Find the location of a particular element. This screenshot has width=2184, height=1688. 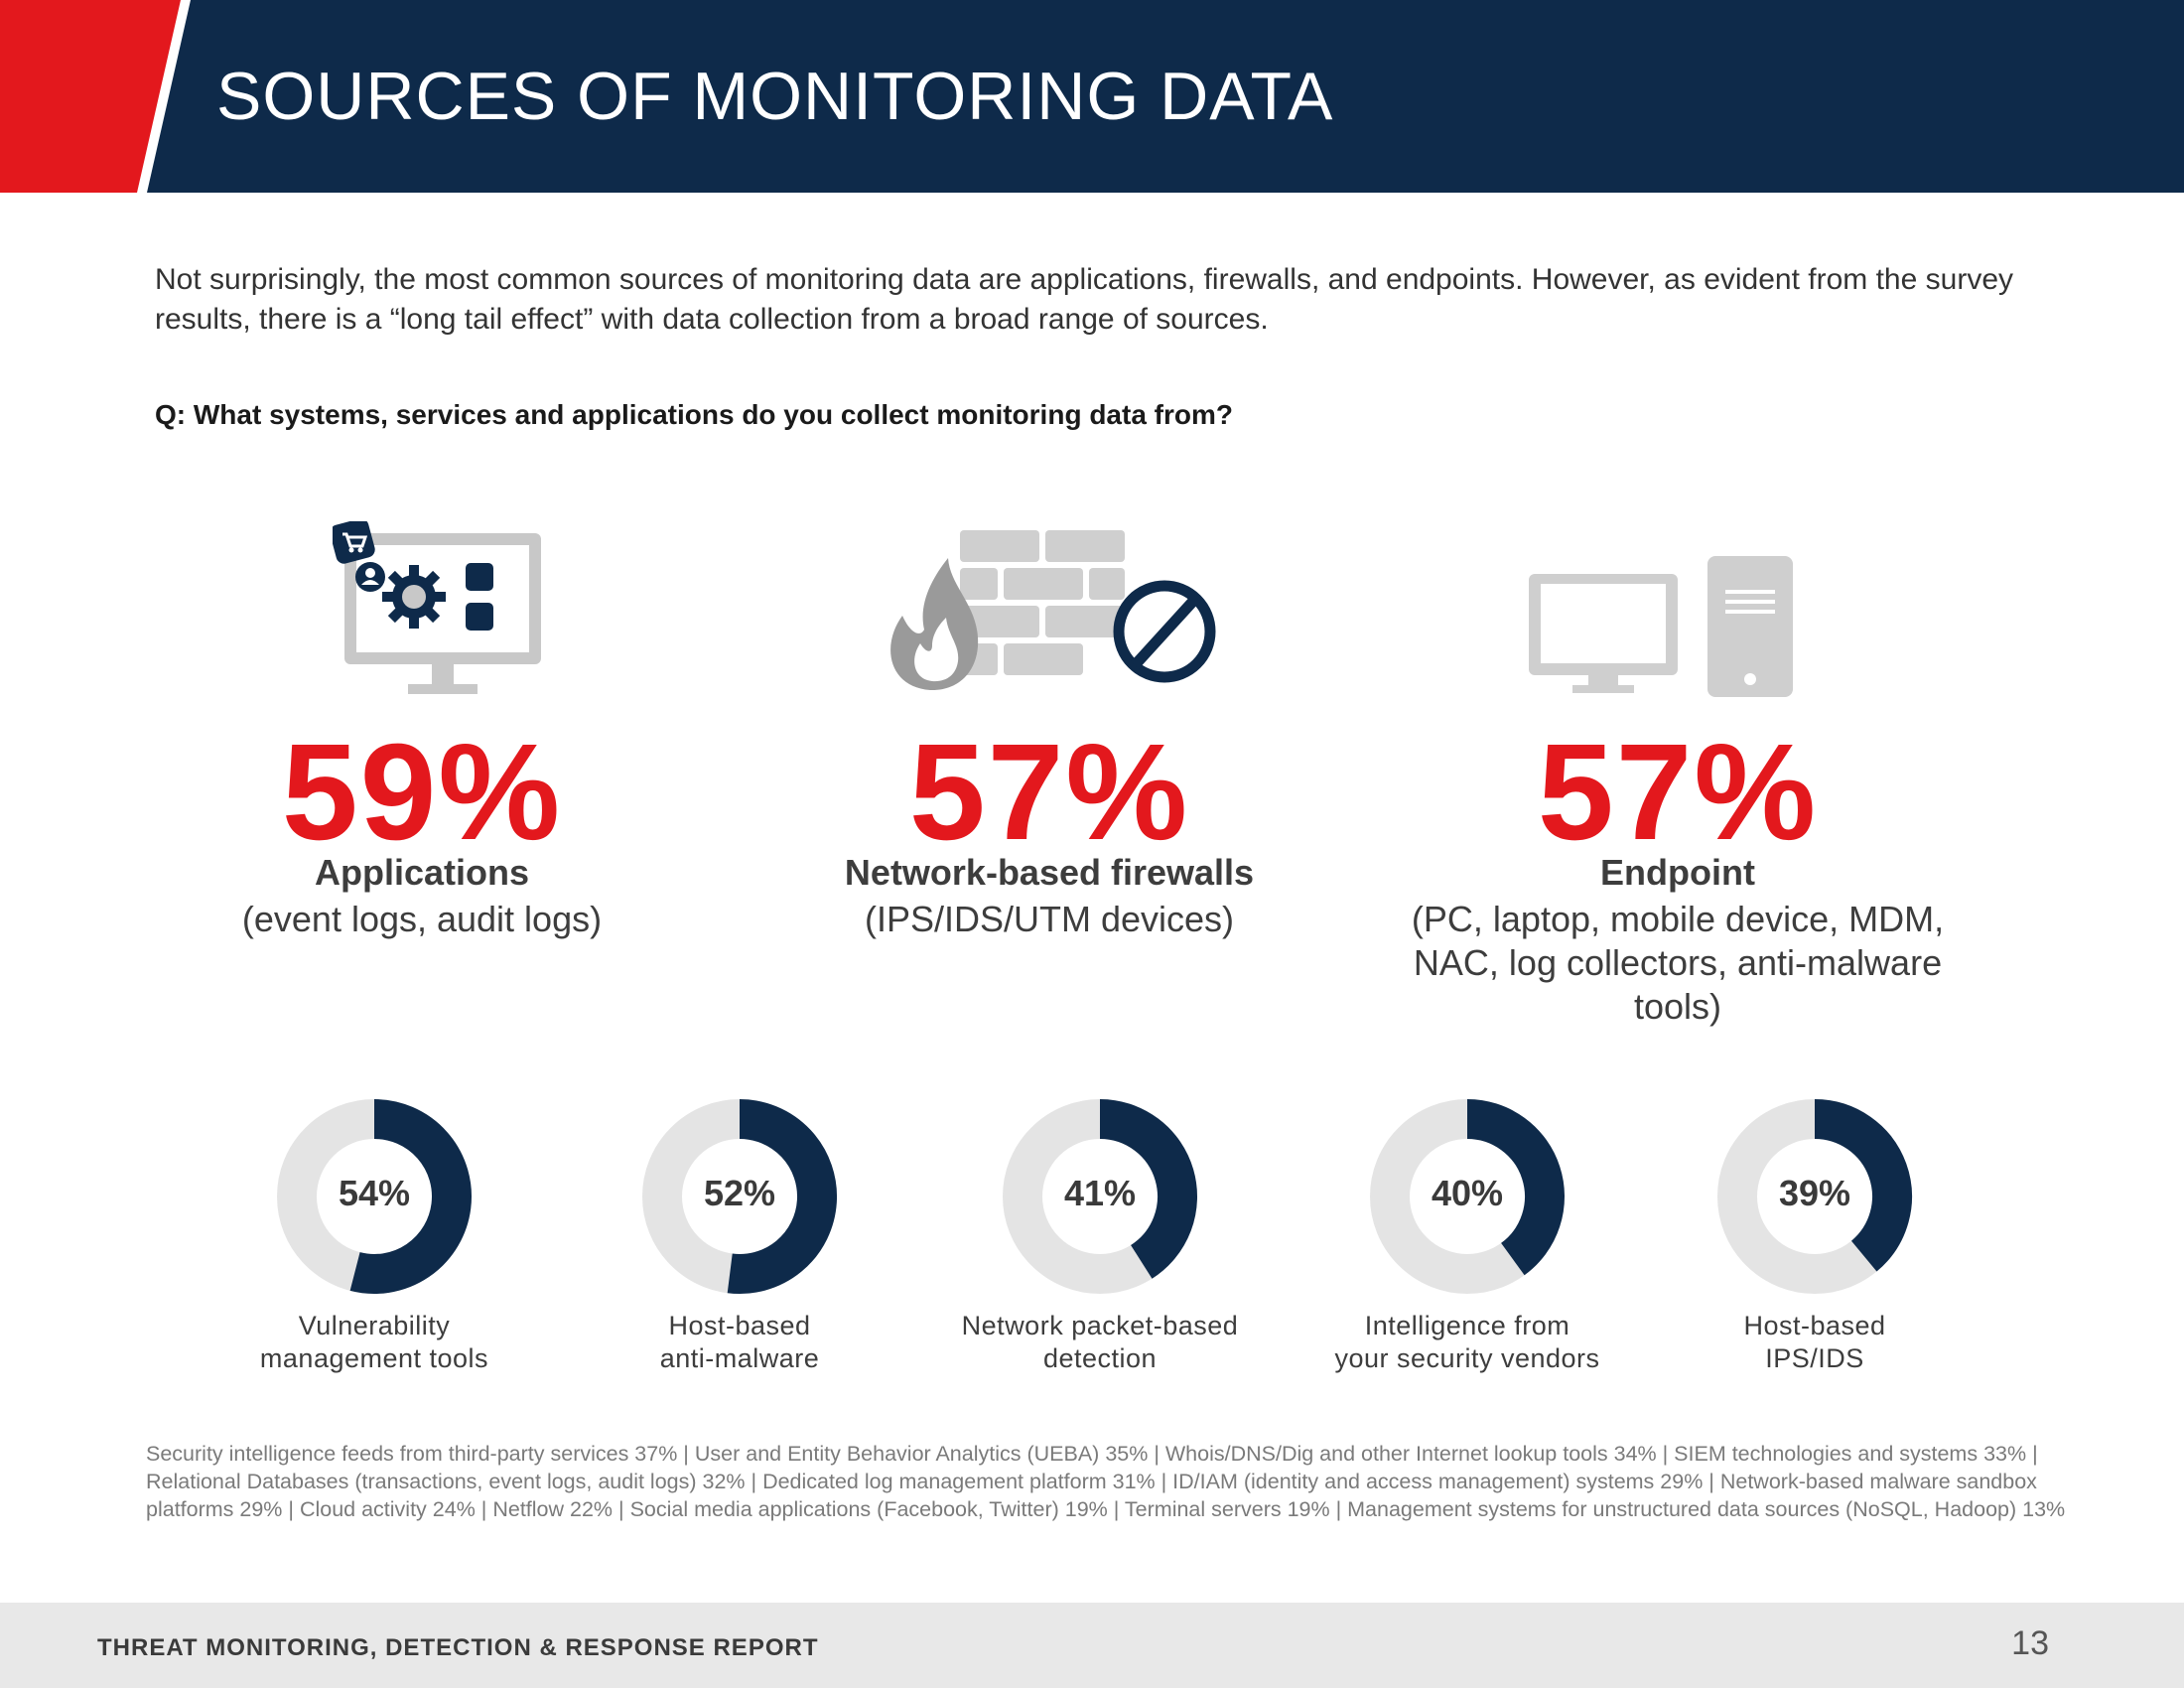

header-background is located at coordinates (1092, 96).